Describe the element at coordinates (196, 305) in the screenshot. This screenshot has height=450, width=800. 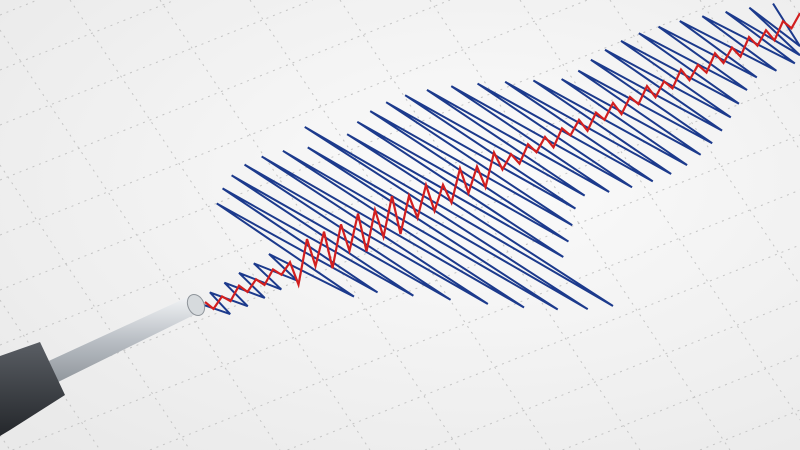
I see `stylus-tip` at that location.